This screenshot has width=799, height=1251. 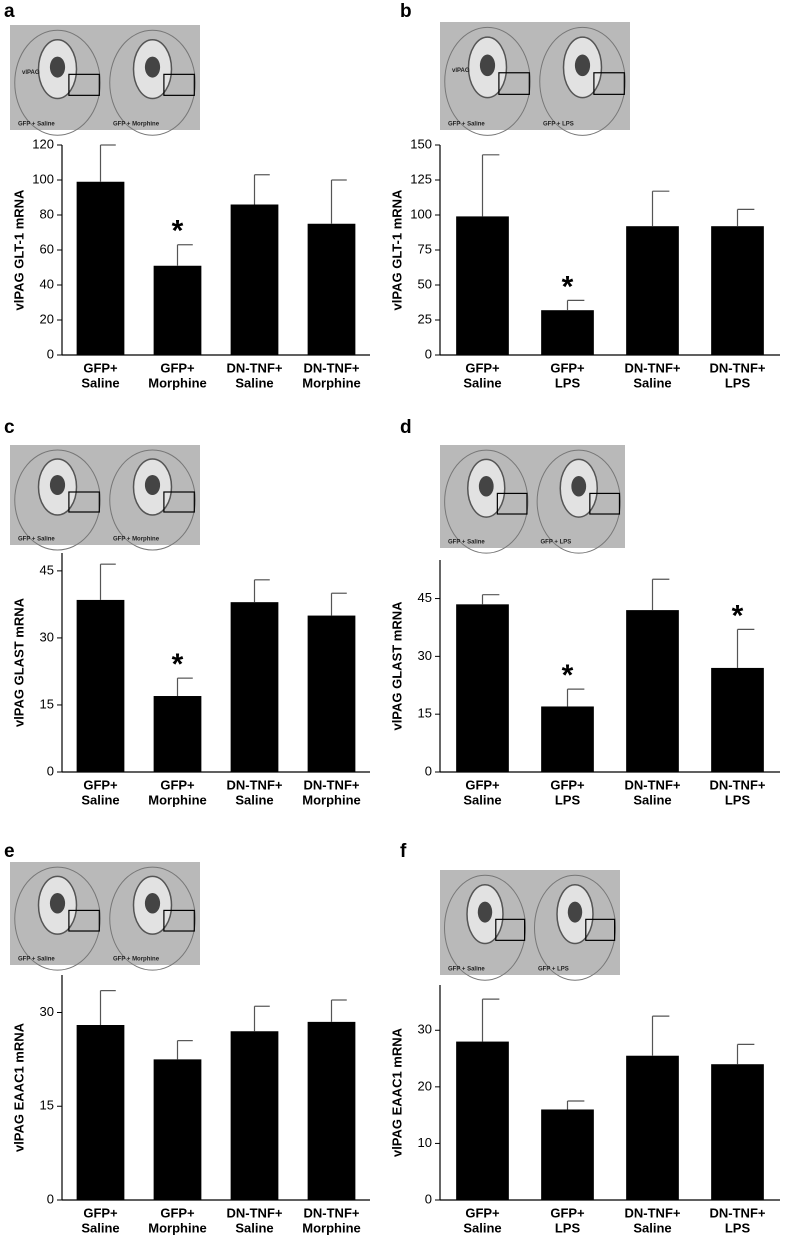 I want to click on y-tick-label: 75, so click(x=425, y=248).